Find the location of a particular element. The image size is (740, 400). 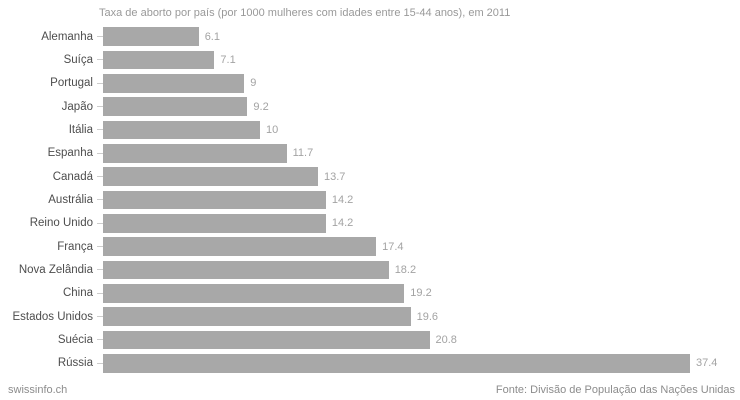

bar-value-label: 11.7 is located at coordinates (303, 153).